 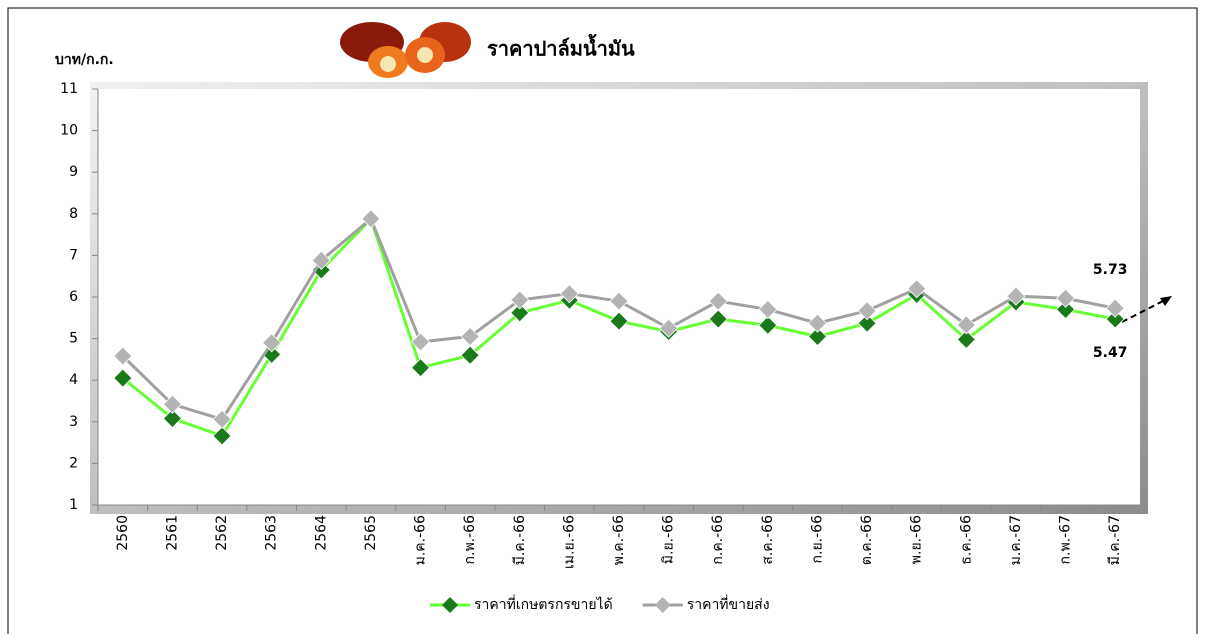 What do you see at coordinates (1110, 353) in the screenshot?
I see `data-label: 5.47` at bounding box center [1110, 353].